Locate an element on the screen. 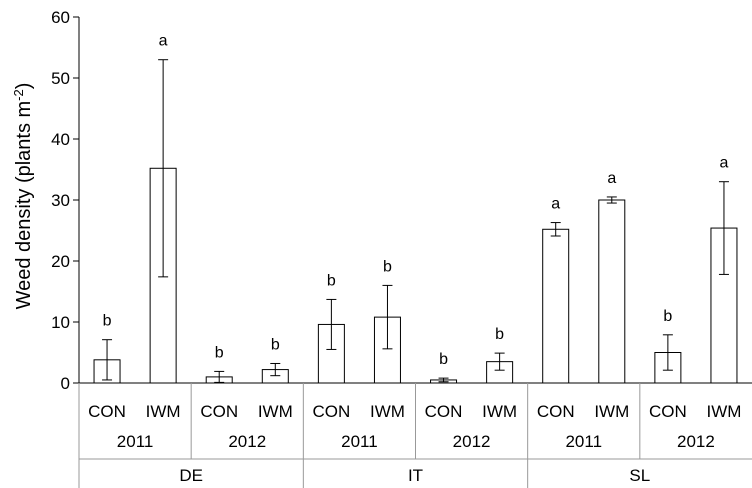 This screenshot has width=752, height=488. y-tick-label: 60 is located at coordinates (60, 17).